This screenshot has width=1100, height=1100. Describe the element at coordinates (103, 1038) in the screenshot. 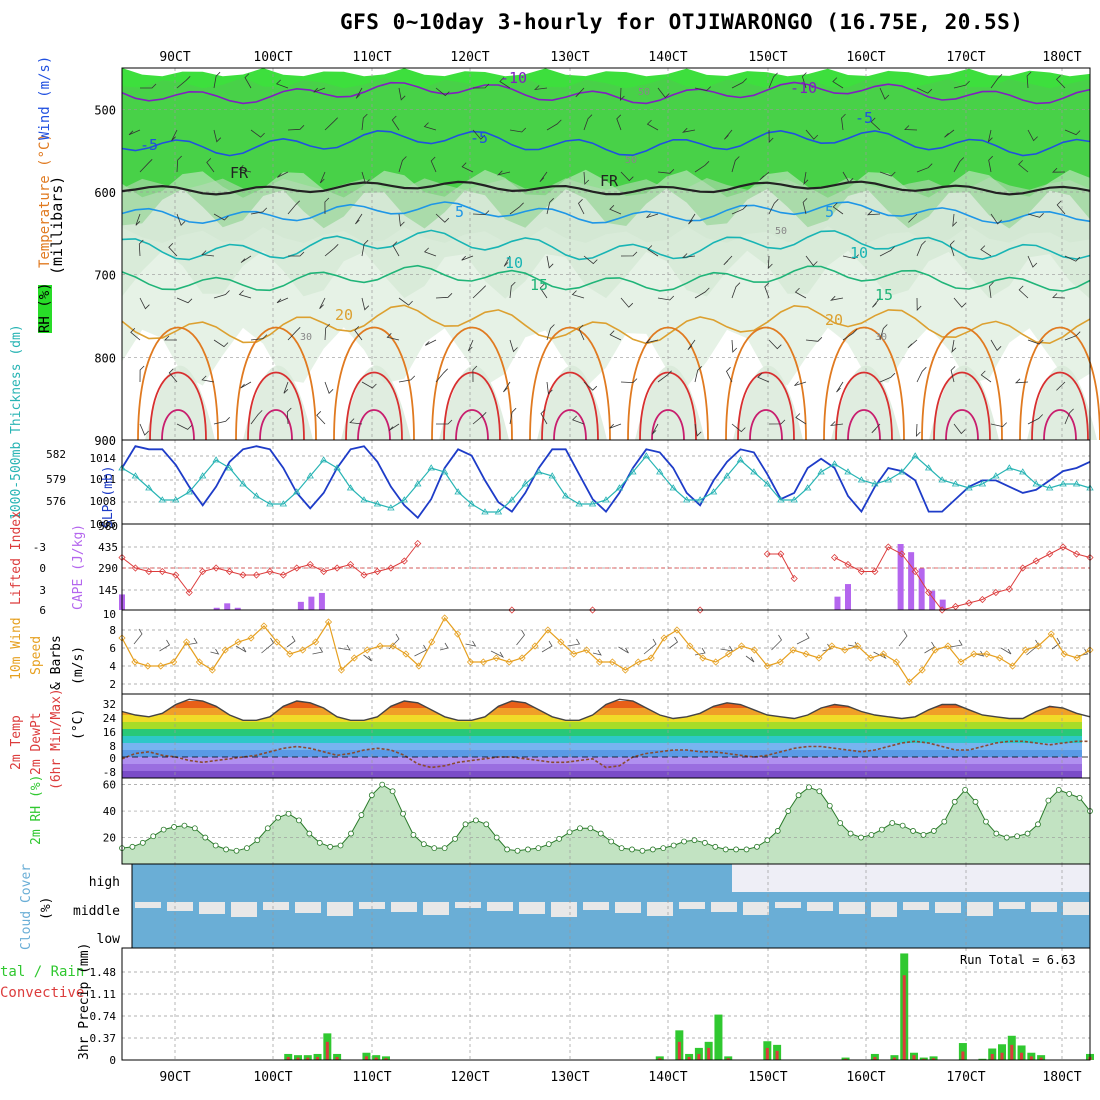

I see `precip-ytick: 0.37` at that location.